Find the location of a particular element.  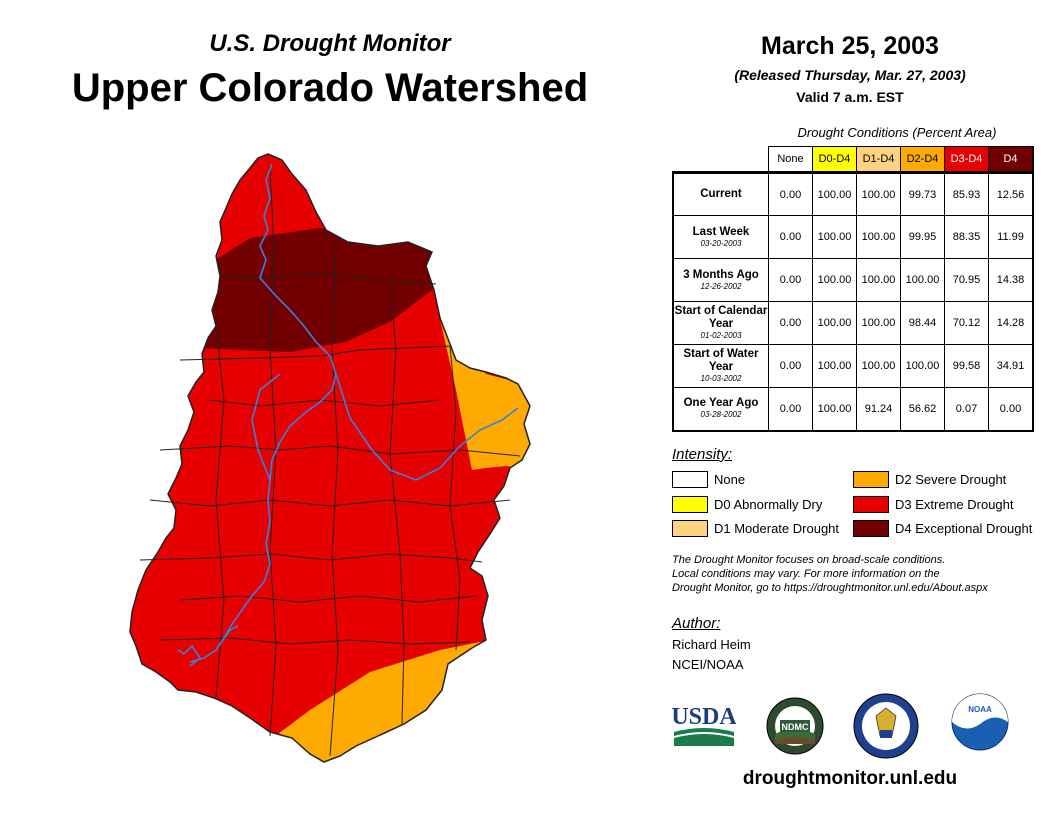

map-title: Upper Colorado Watershed is located at coordinates (330, 88).